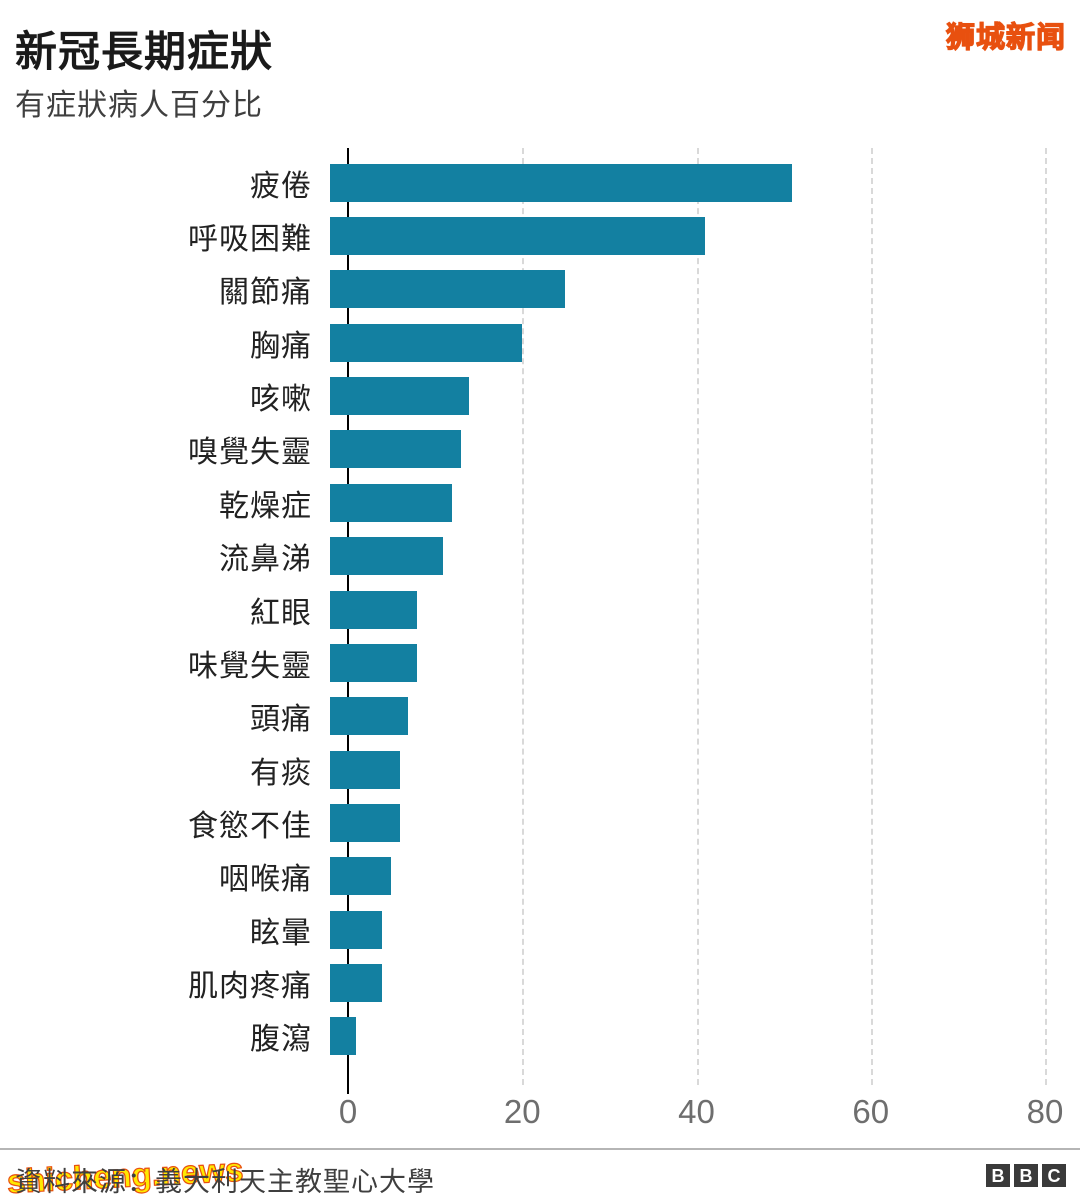 The width and height of the screenshot is (1080, 1203). Describe the element at coordinates (250, 453) in the screenshot. I see `category-label: 嗅覺失靈` at that location.